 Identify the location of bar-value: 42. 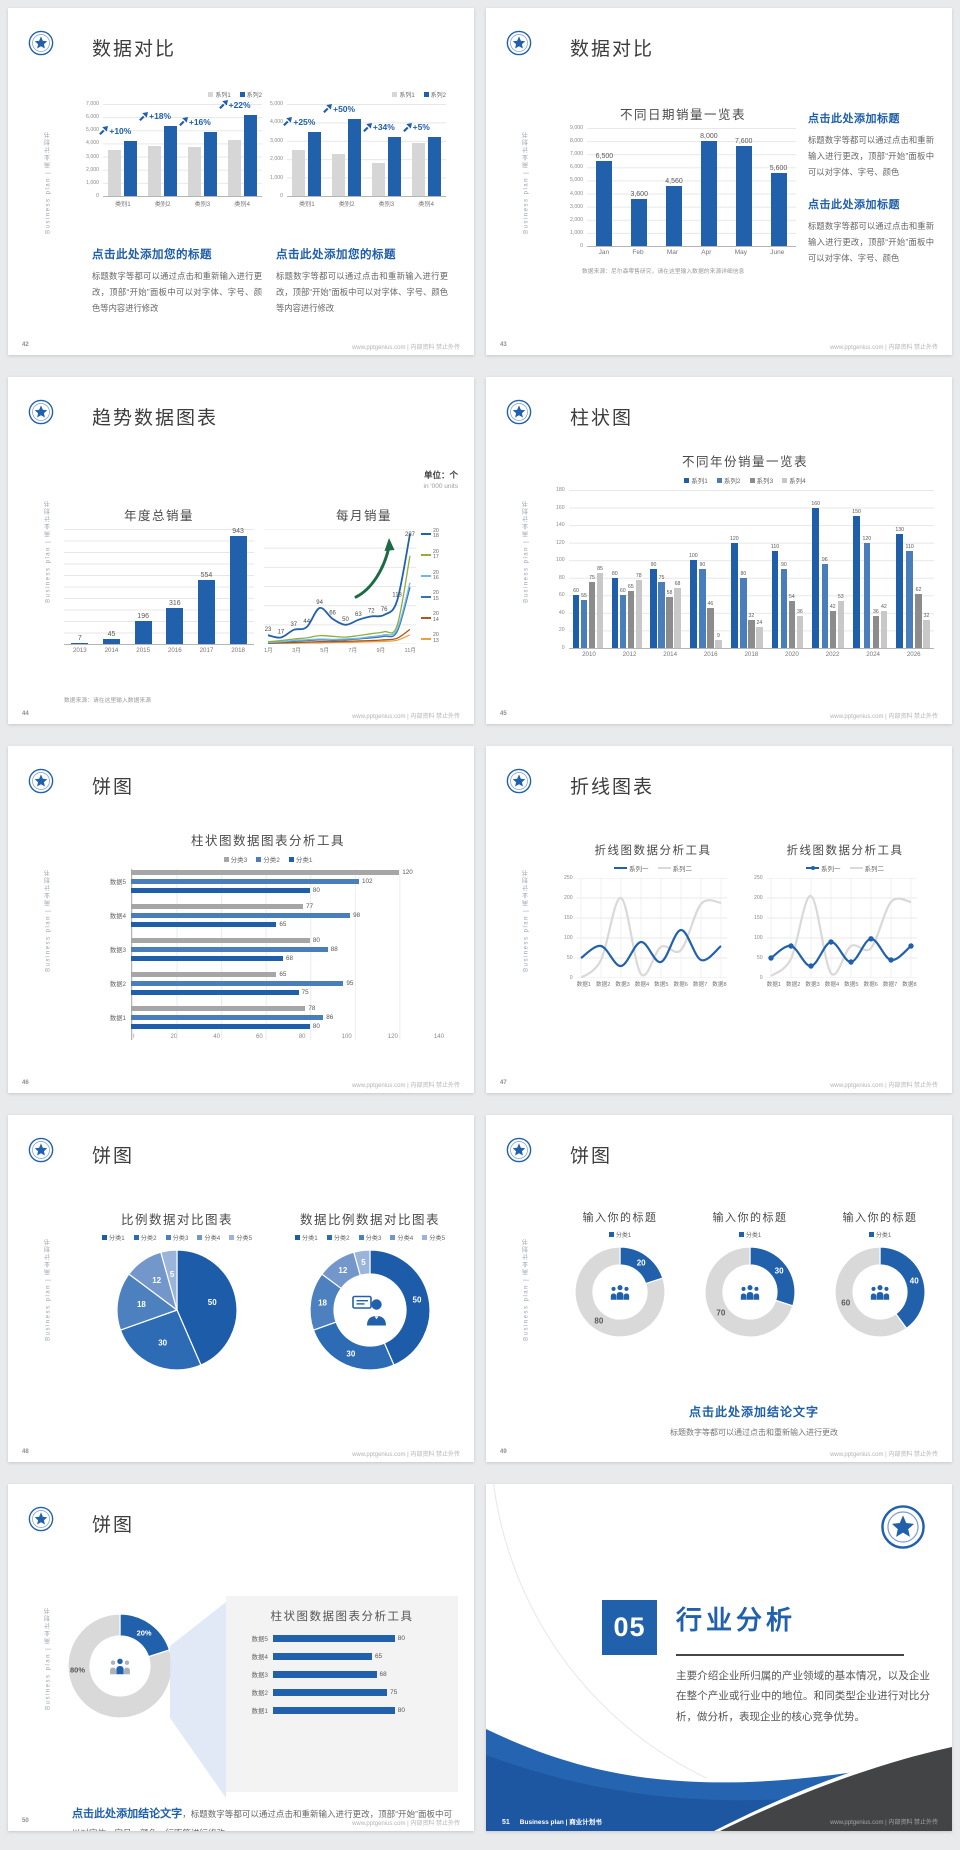
(883, 607).